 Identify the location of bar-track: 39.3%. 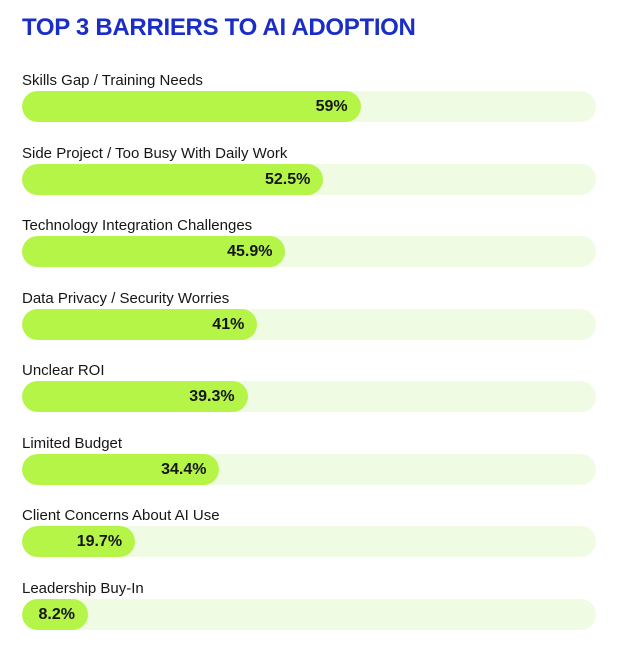
(309, 396).